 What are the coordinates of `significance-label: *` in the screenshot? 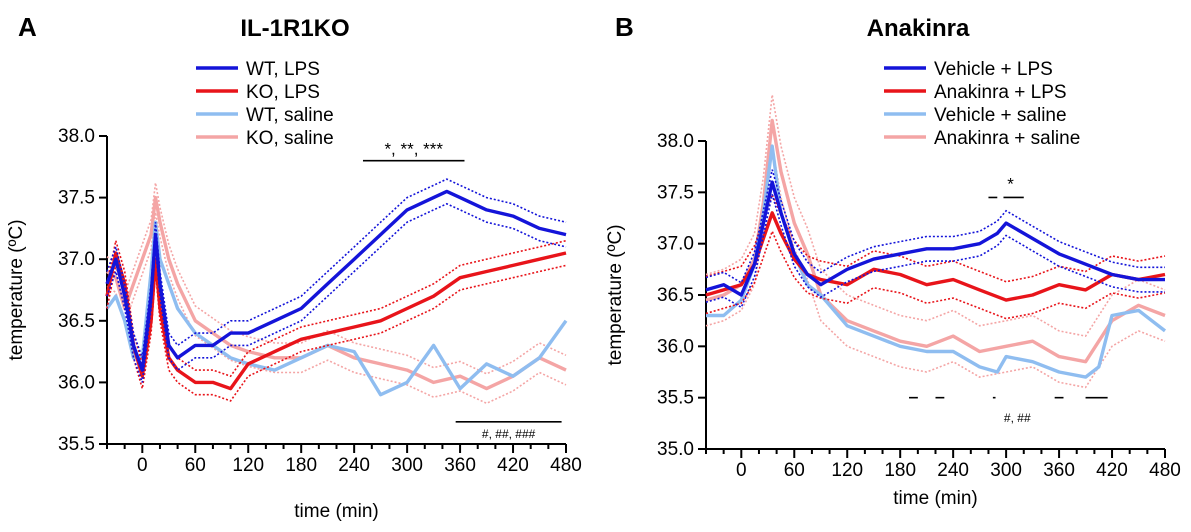 It's located at (1010, 183).